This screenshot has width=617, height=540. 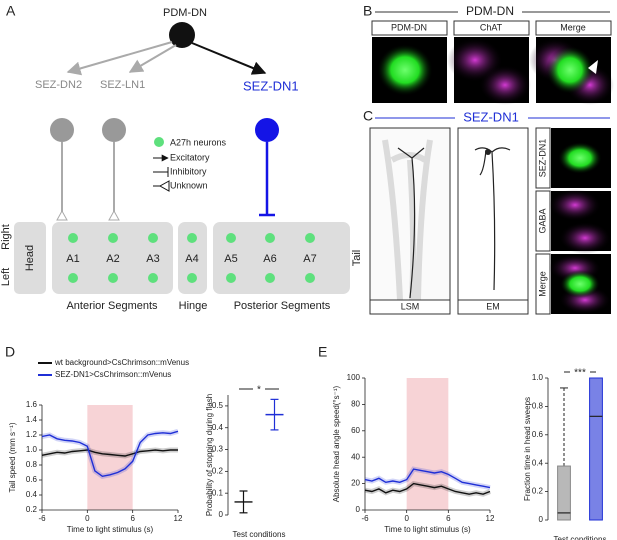 I want to click on side-label: Tail, so click(x=357, y=258).